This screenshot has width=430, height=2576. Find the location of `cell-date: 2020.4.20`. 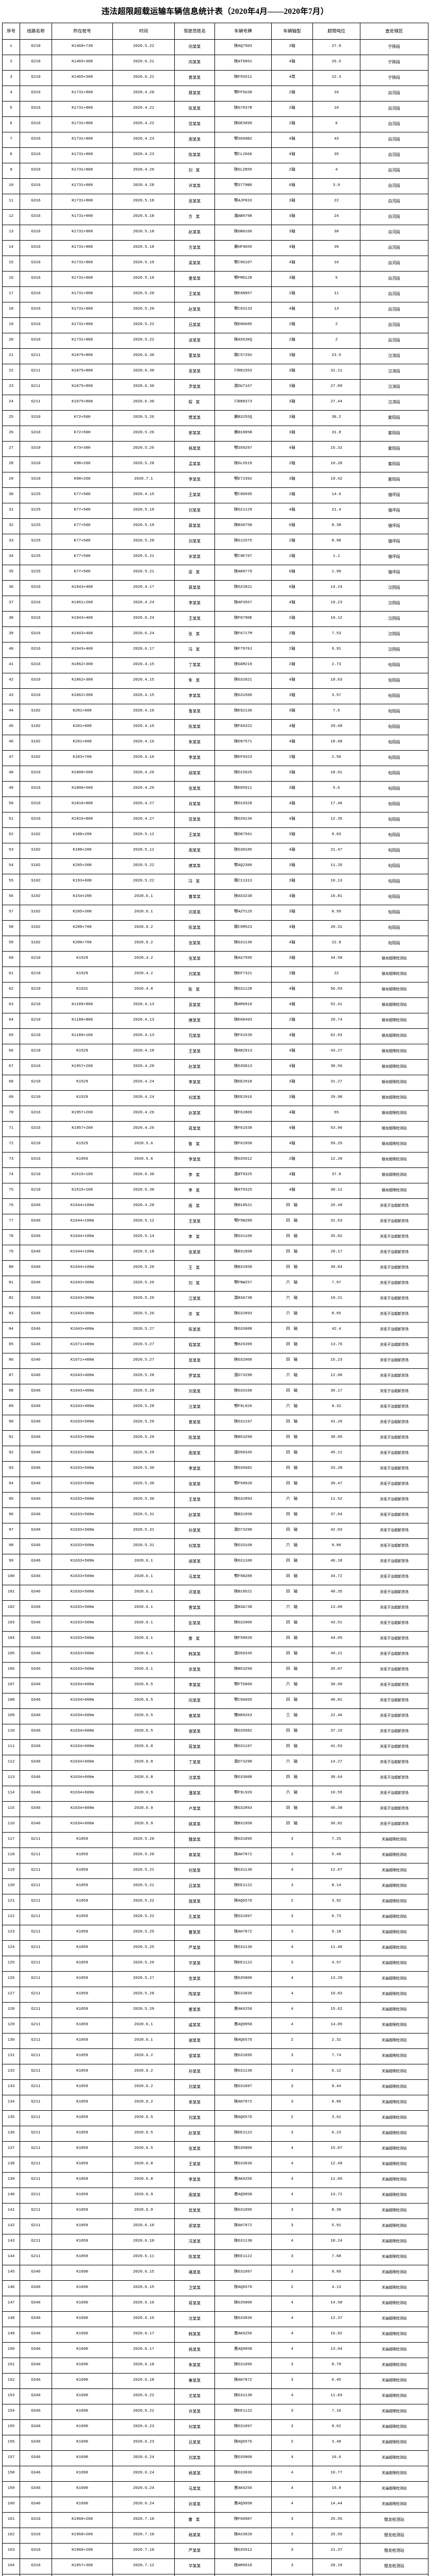

cell-date: 2020.4.20 is located at coordinates (143, 93).